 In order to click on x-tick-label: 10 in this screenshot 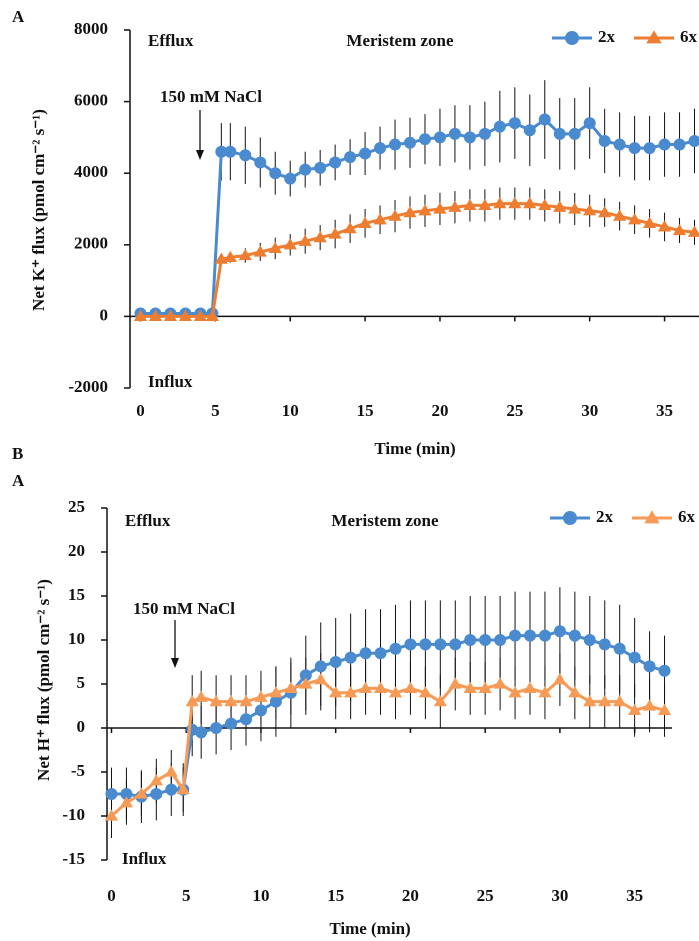, I will do `click(260, 895)`.